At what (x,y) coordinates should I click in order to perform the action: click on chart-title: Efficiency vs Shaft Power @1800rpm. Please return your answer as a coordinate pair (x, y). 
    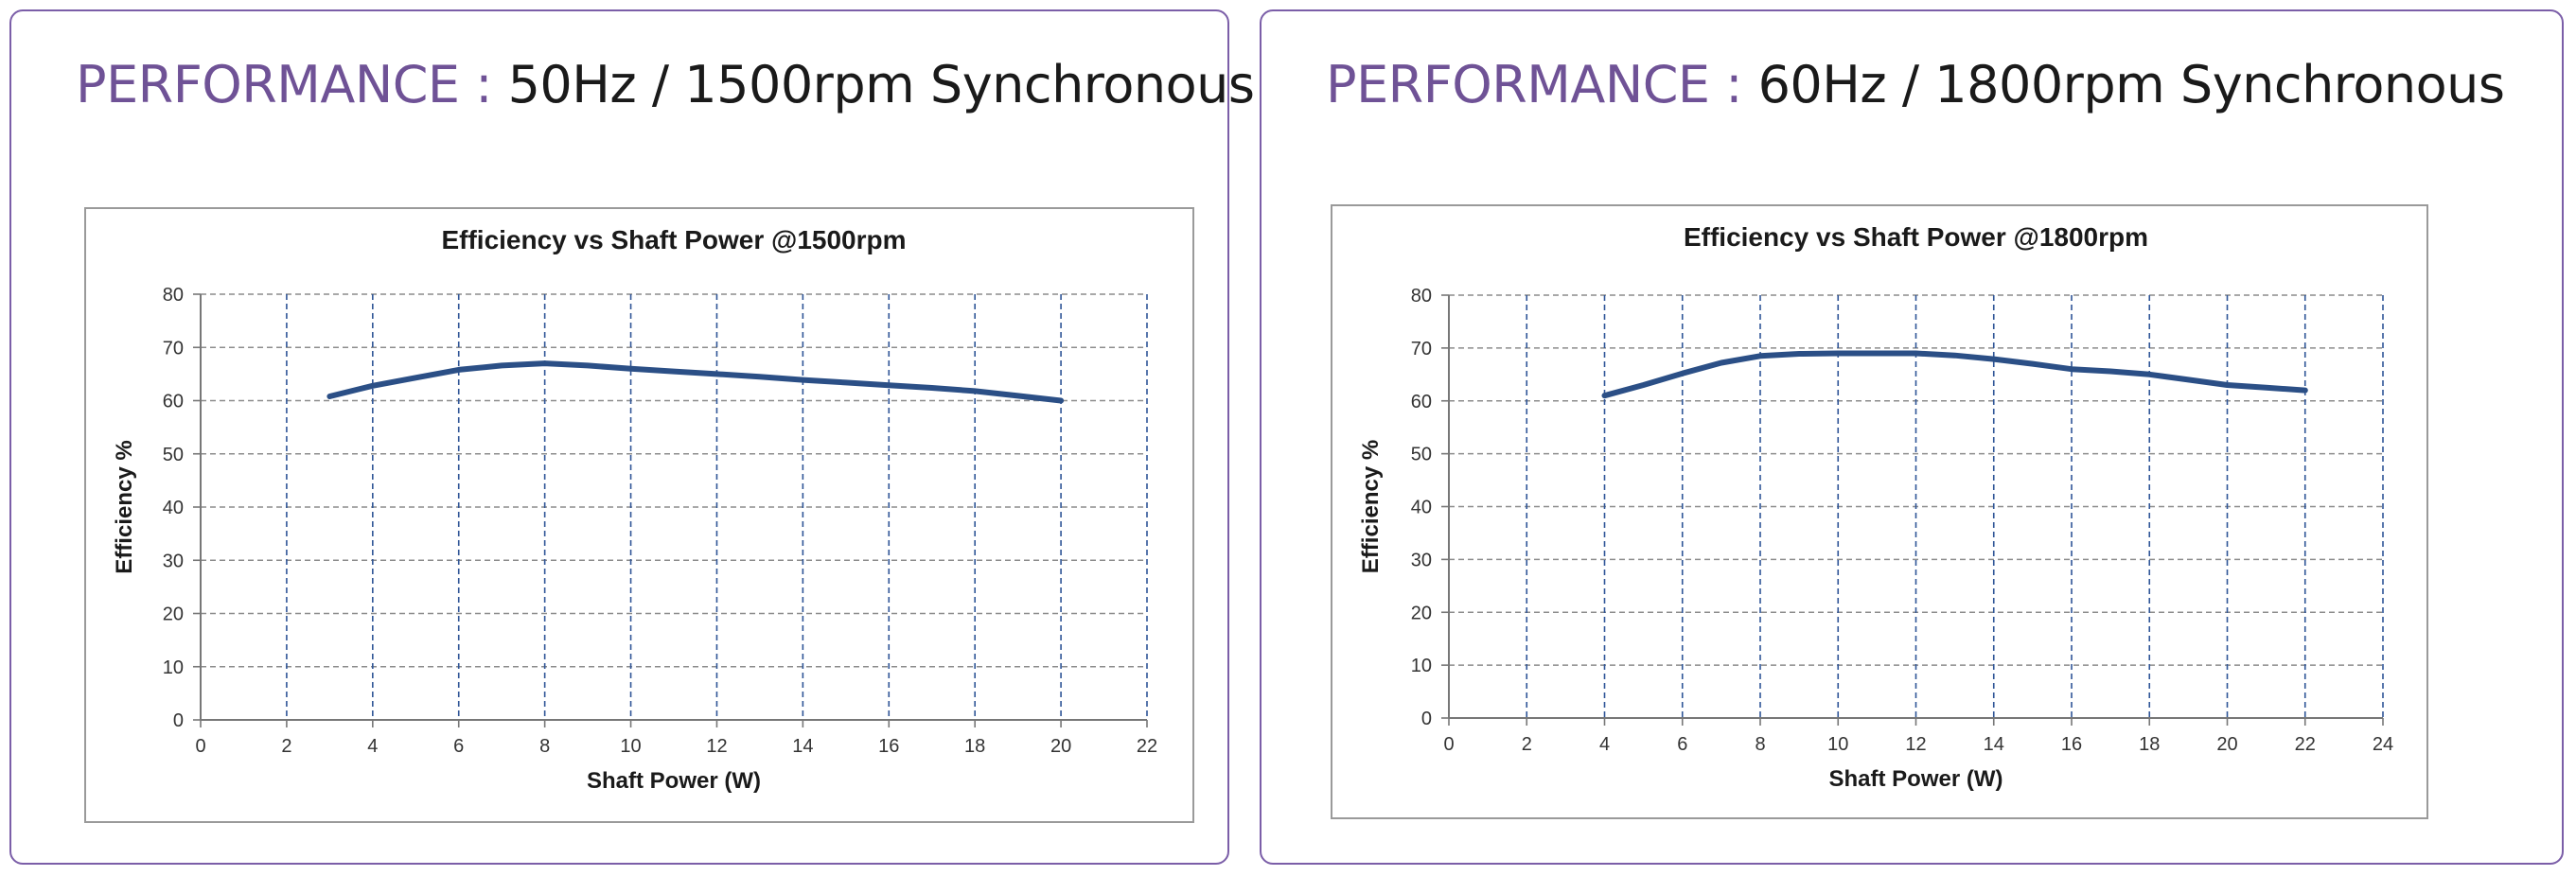
    Looking at the image, I should click on (1916, 237).